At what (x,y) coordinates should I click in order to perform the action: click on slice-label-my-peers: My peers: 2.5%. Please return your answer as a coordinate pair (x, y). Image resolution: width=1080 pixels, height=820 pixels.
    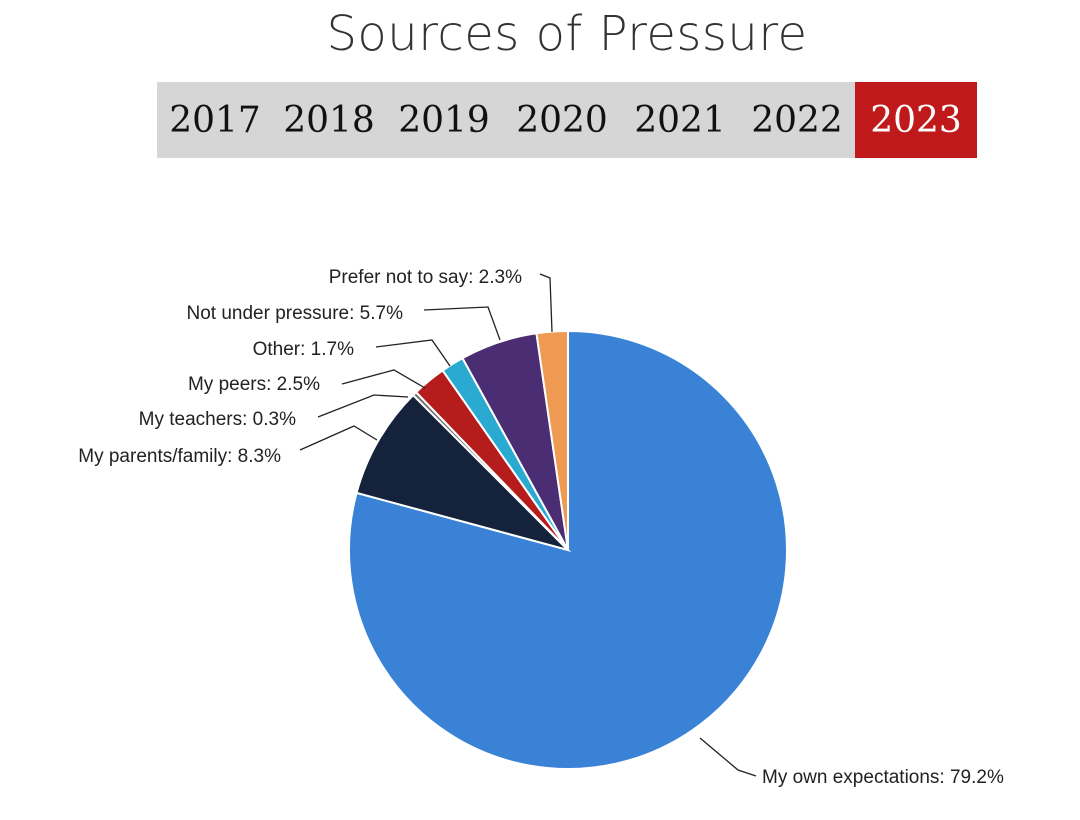
    Looking at the image, I should click on (254, 384).